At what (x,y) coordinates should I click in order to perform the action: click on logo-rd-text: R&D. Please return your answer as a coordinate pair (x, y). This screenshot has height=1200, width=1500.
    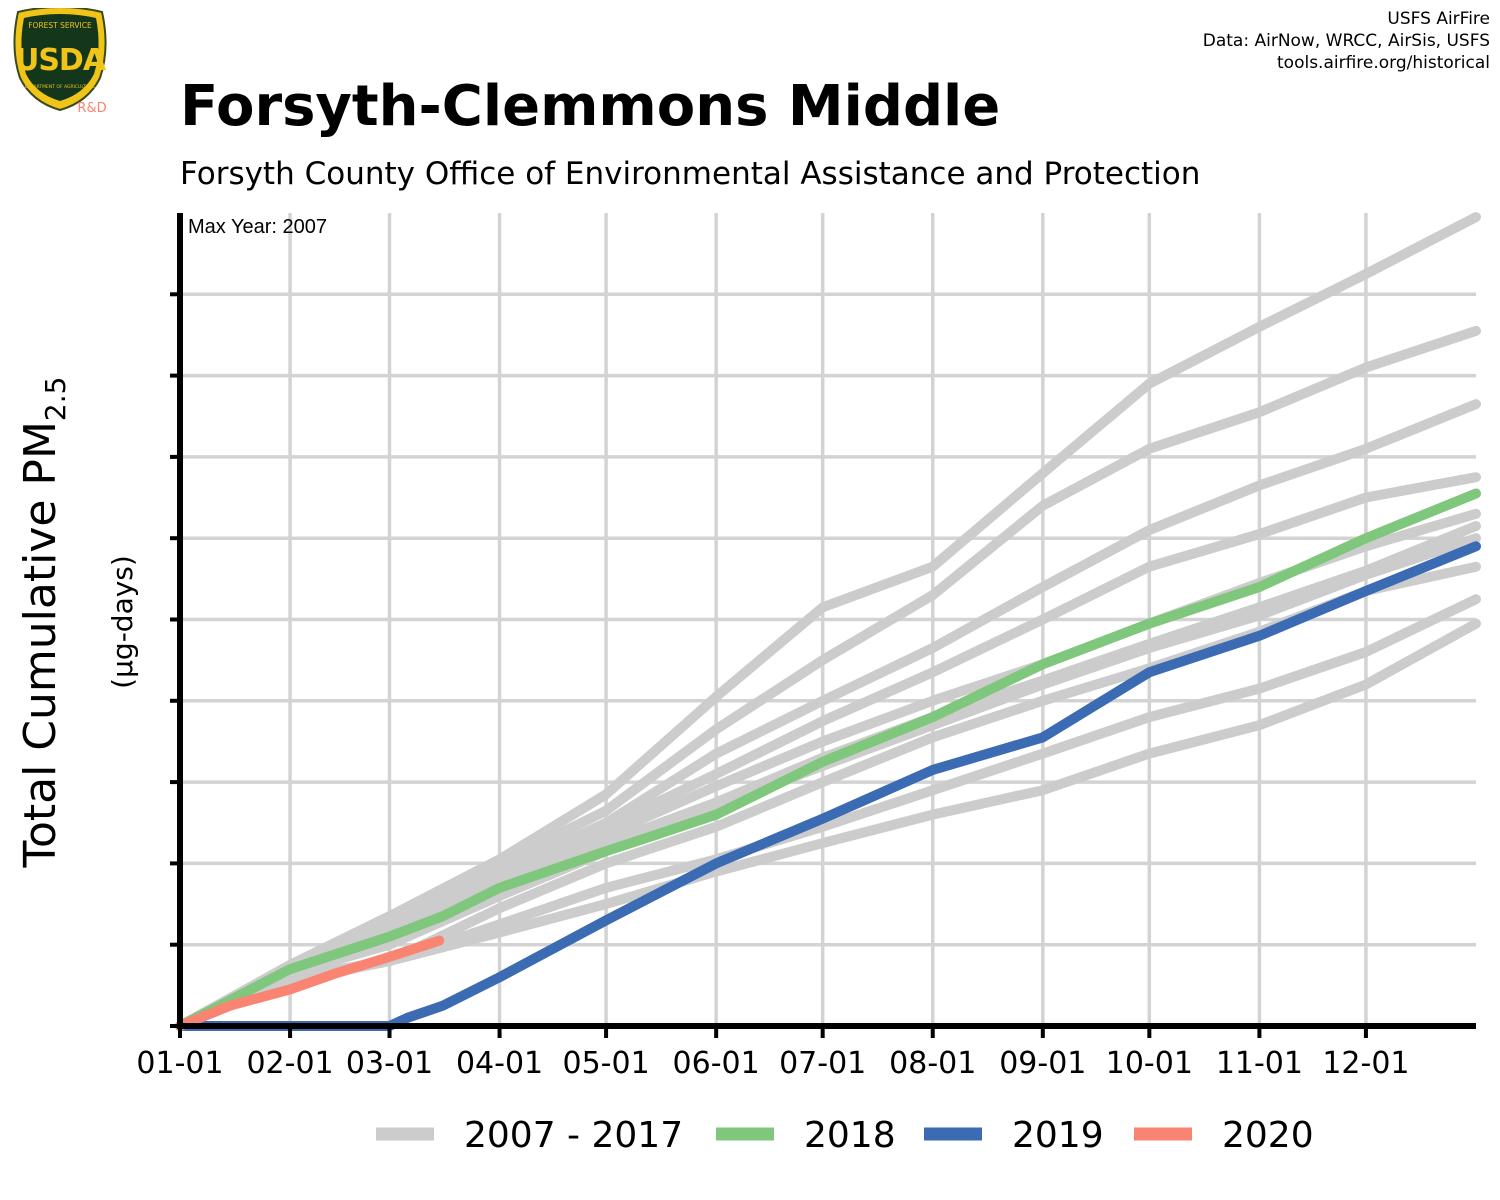
    Looking at the image, I should click on (91, 108).